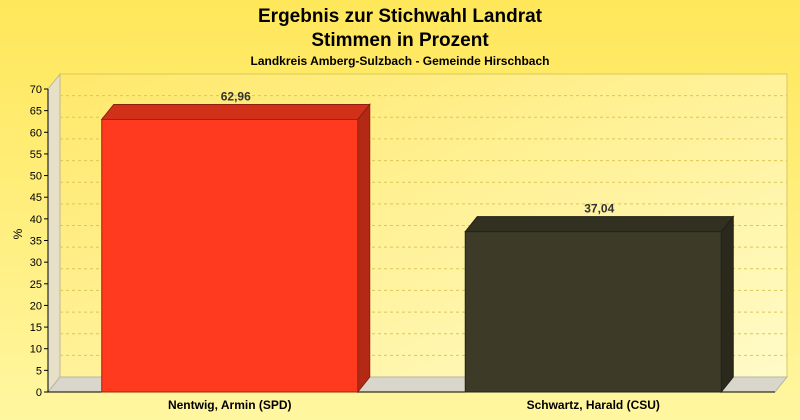 Image resolution: width=800 pixels, height=420 pixels. Describe the element at coordinates (36, 263) in the screenshot. I see `y-tick-label: 30` at that location.